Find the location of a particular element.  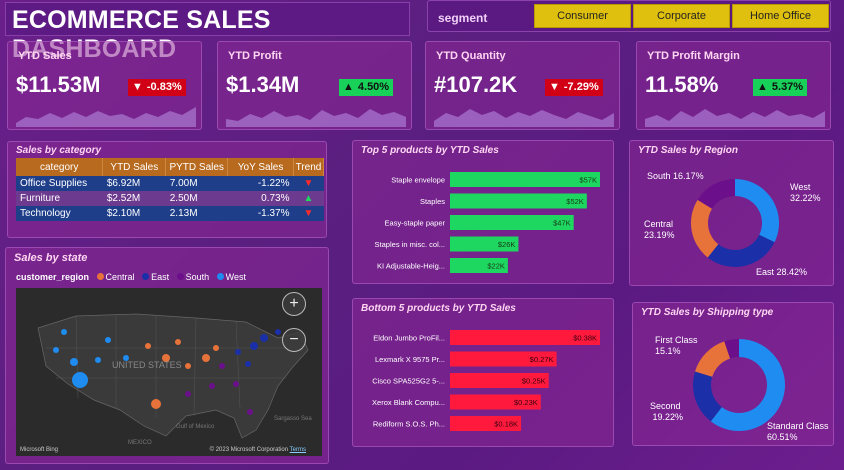

cell-pytd: 2.13M is located at coordinates (196, 213).